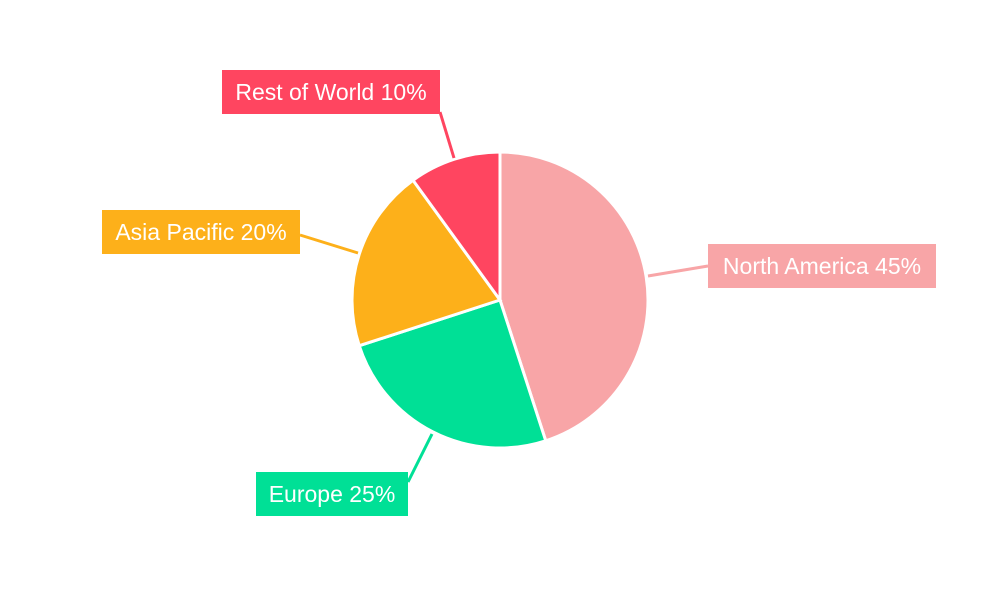 Image resolution: width=1000 pixels, height=600 pixels. I want to click on pie-slice-rest-of-world, so click(456, 227).